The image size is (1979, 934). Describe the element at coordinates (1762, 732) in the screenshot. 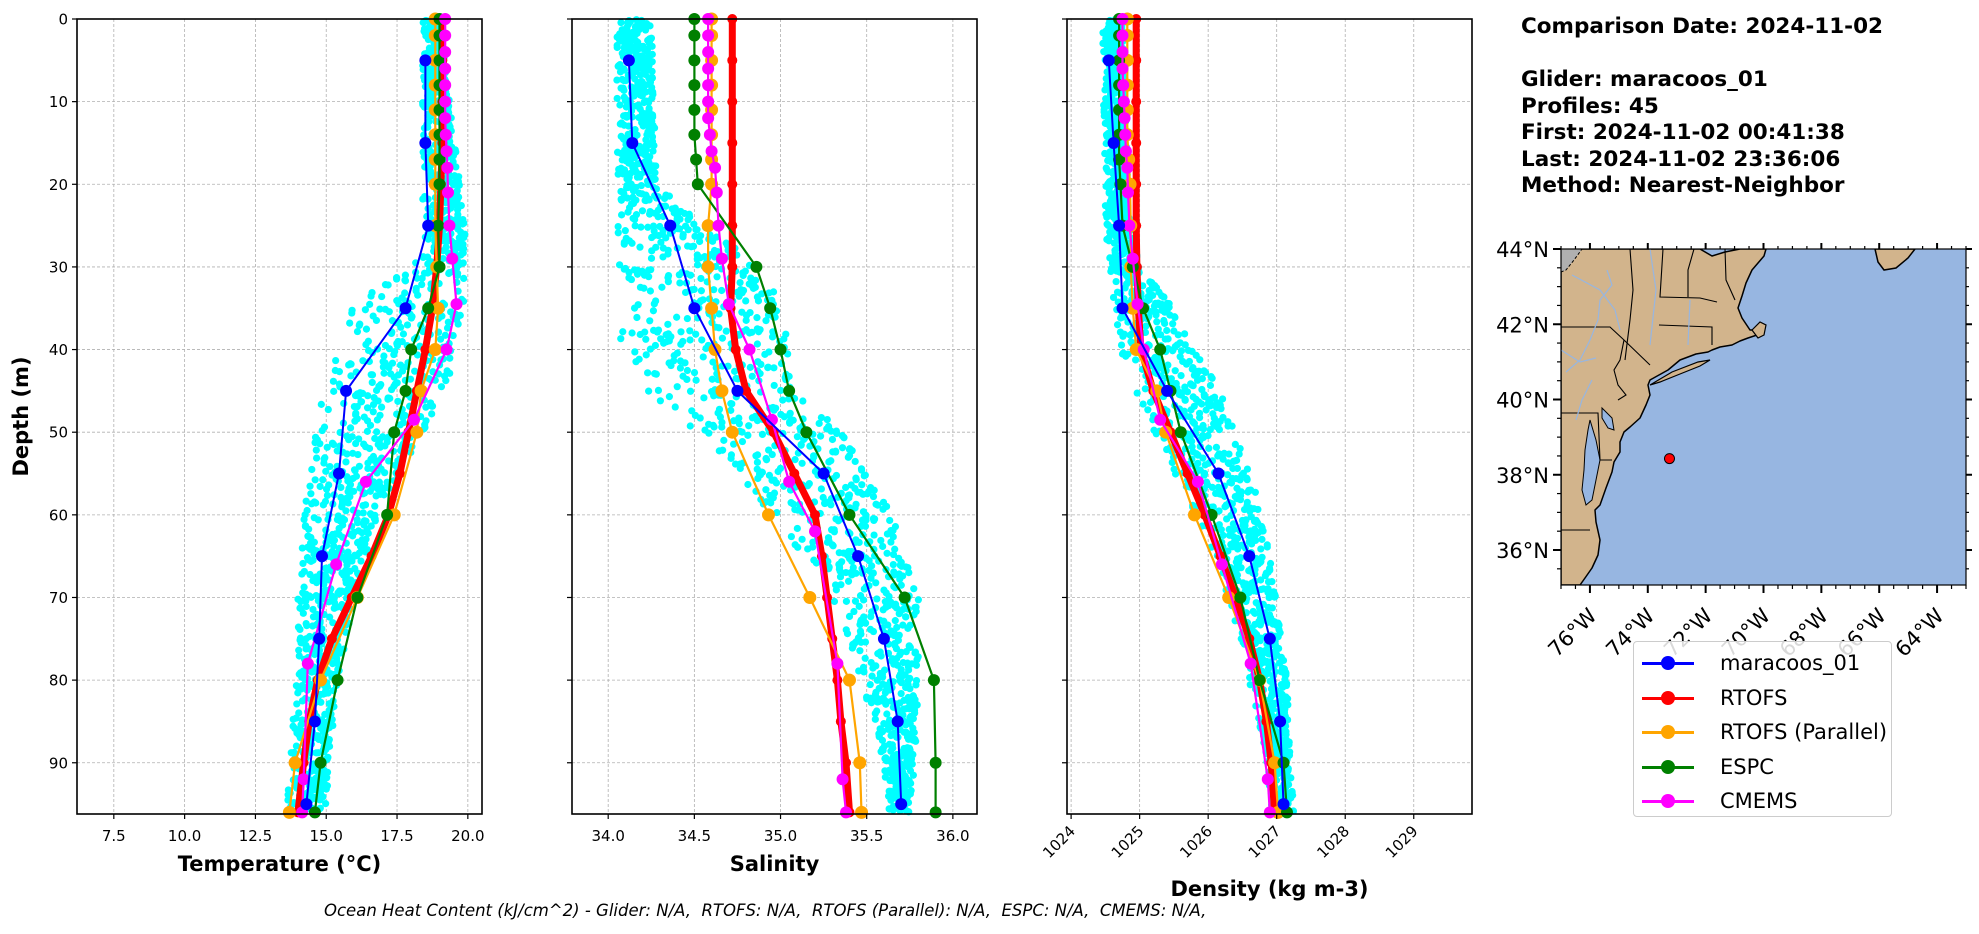

I see `legend-item-rtofs-parallel: RTOFS (Parallel)` at that location.